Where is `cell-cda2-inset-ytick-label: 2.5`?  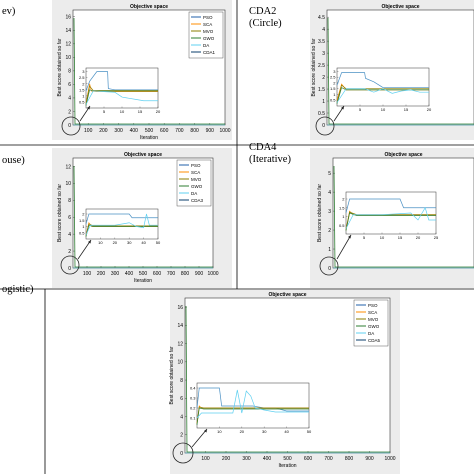 cell-cda2-inset-ytick-label: 2.5 is located at coordinates (333, 77).